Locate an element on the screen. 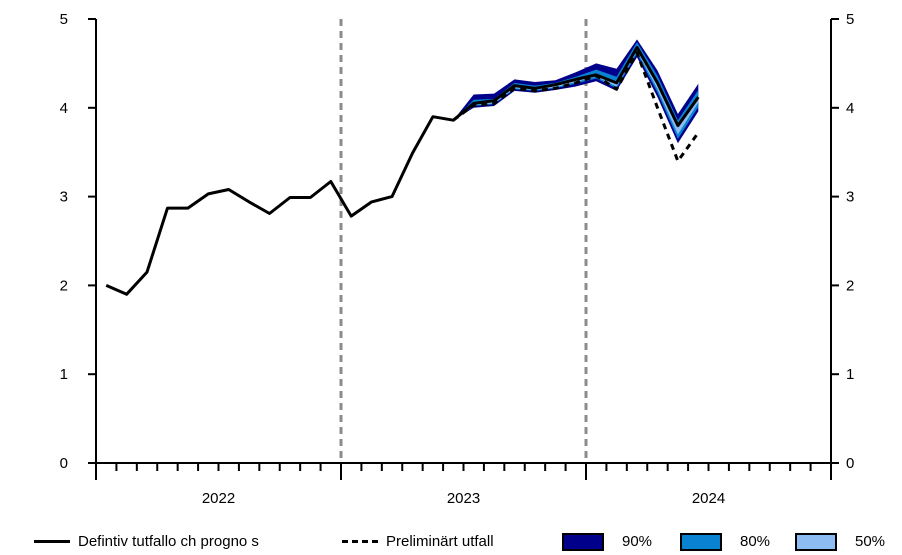  legend-item-50: 50% is located at coordinates (840, 541).